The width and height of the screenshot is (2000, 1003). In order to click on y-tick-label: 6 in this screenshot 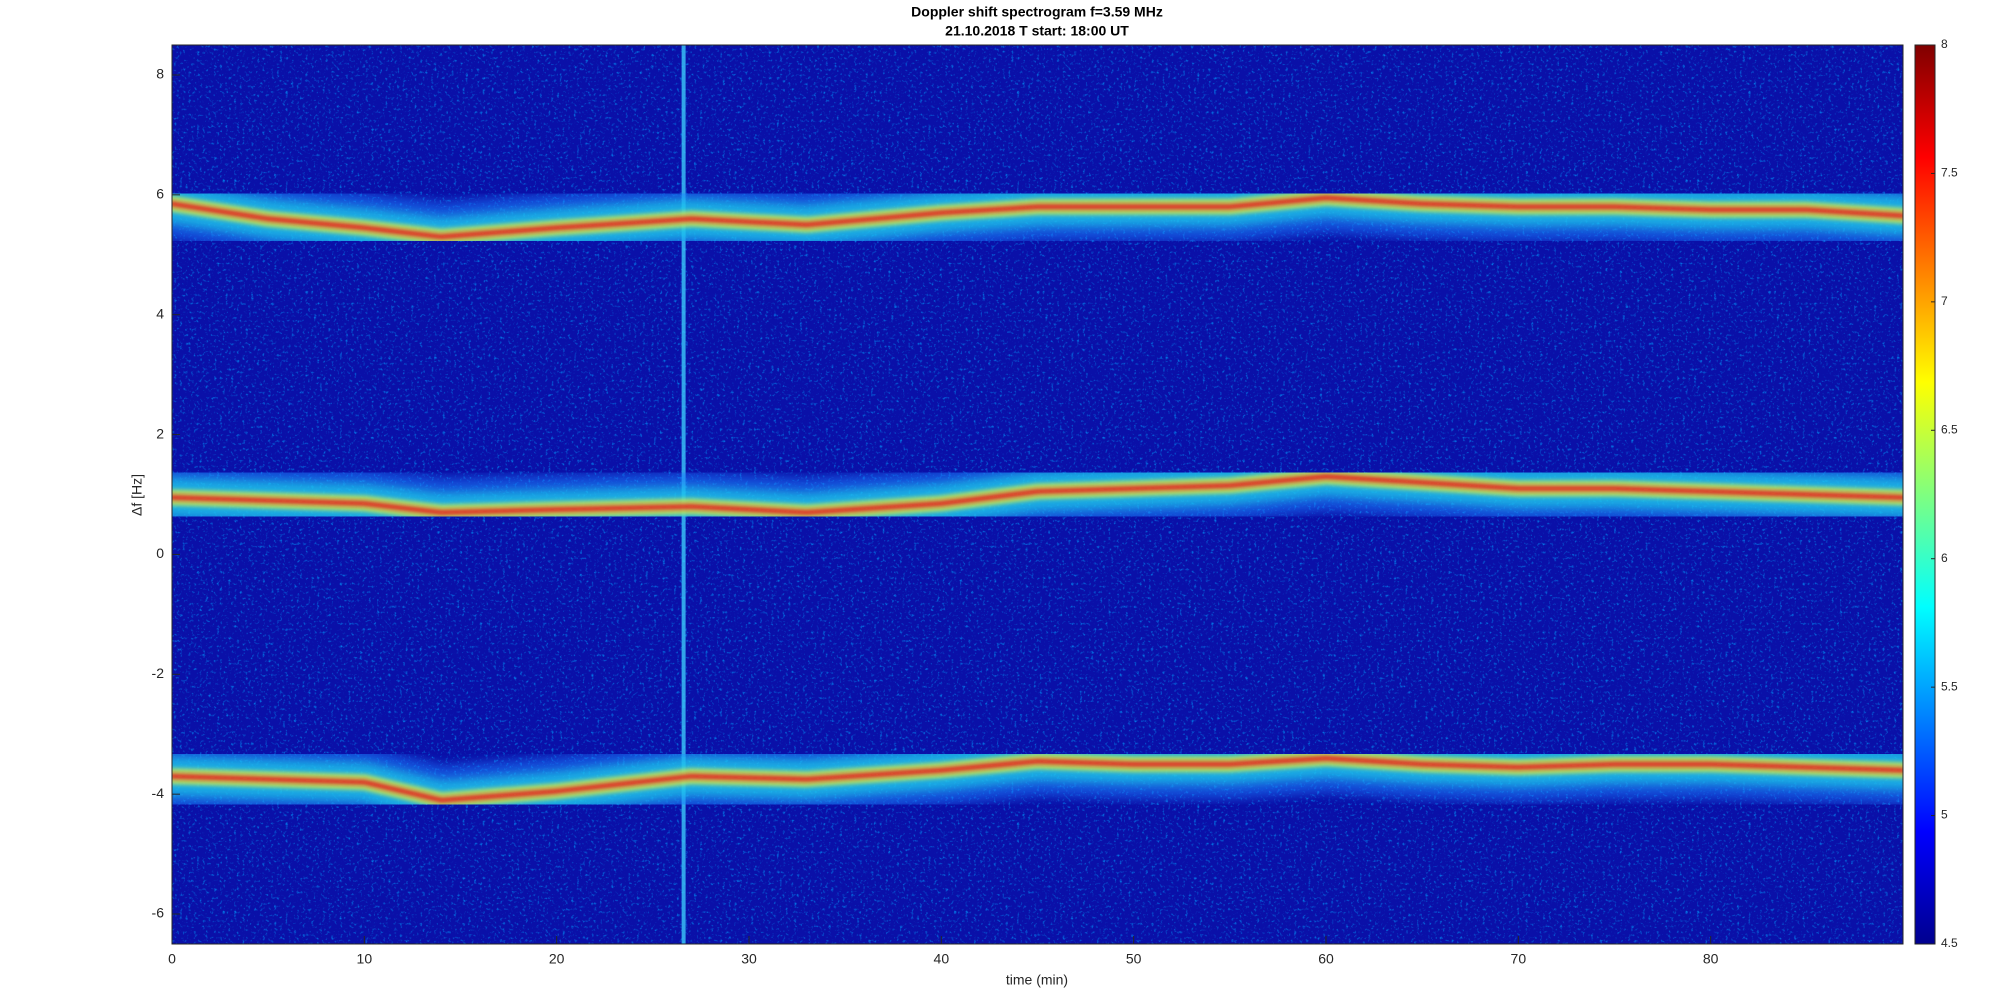, I will do `click(160, 194)`.